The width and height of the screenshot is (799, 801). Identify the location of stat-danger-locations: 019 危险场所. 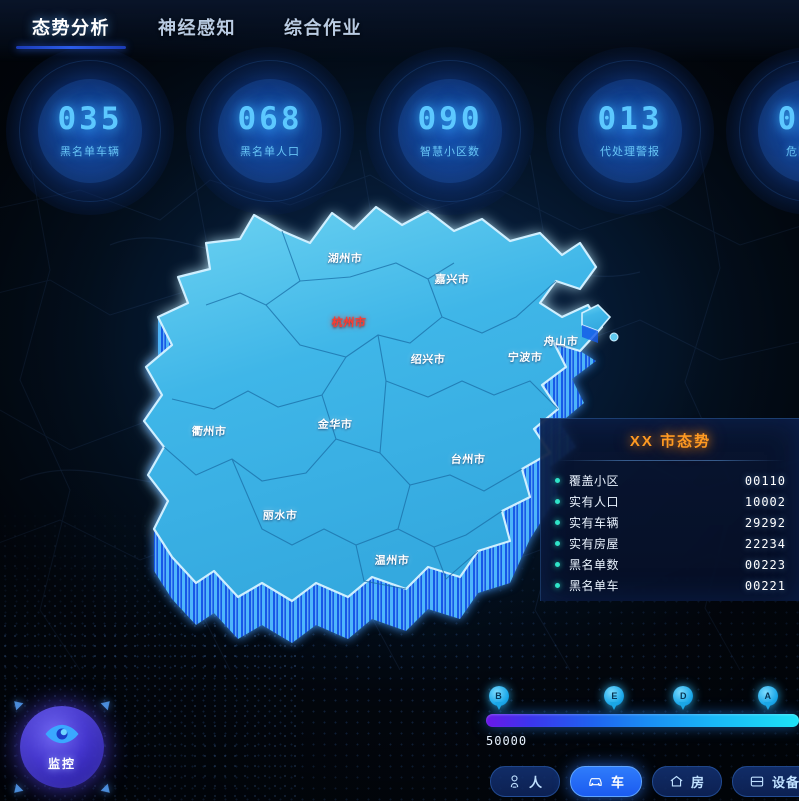
(759, 131).